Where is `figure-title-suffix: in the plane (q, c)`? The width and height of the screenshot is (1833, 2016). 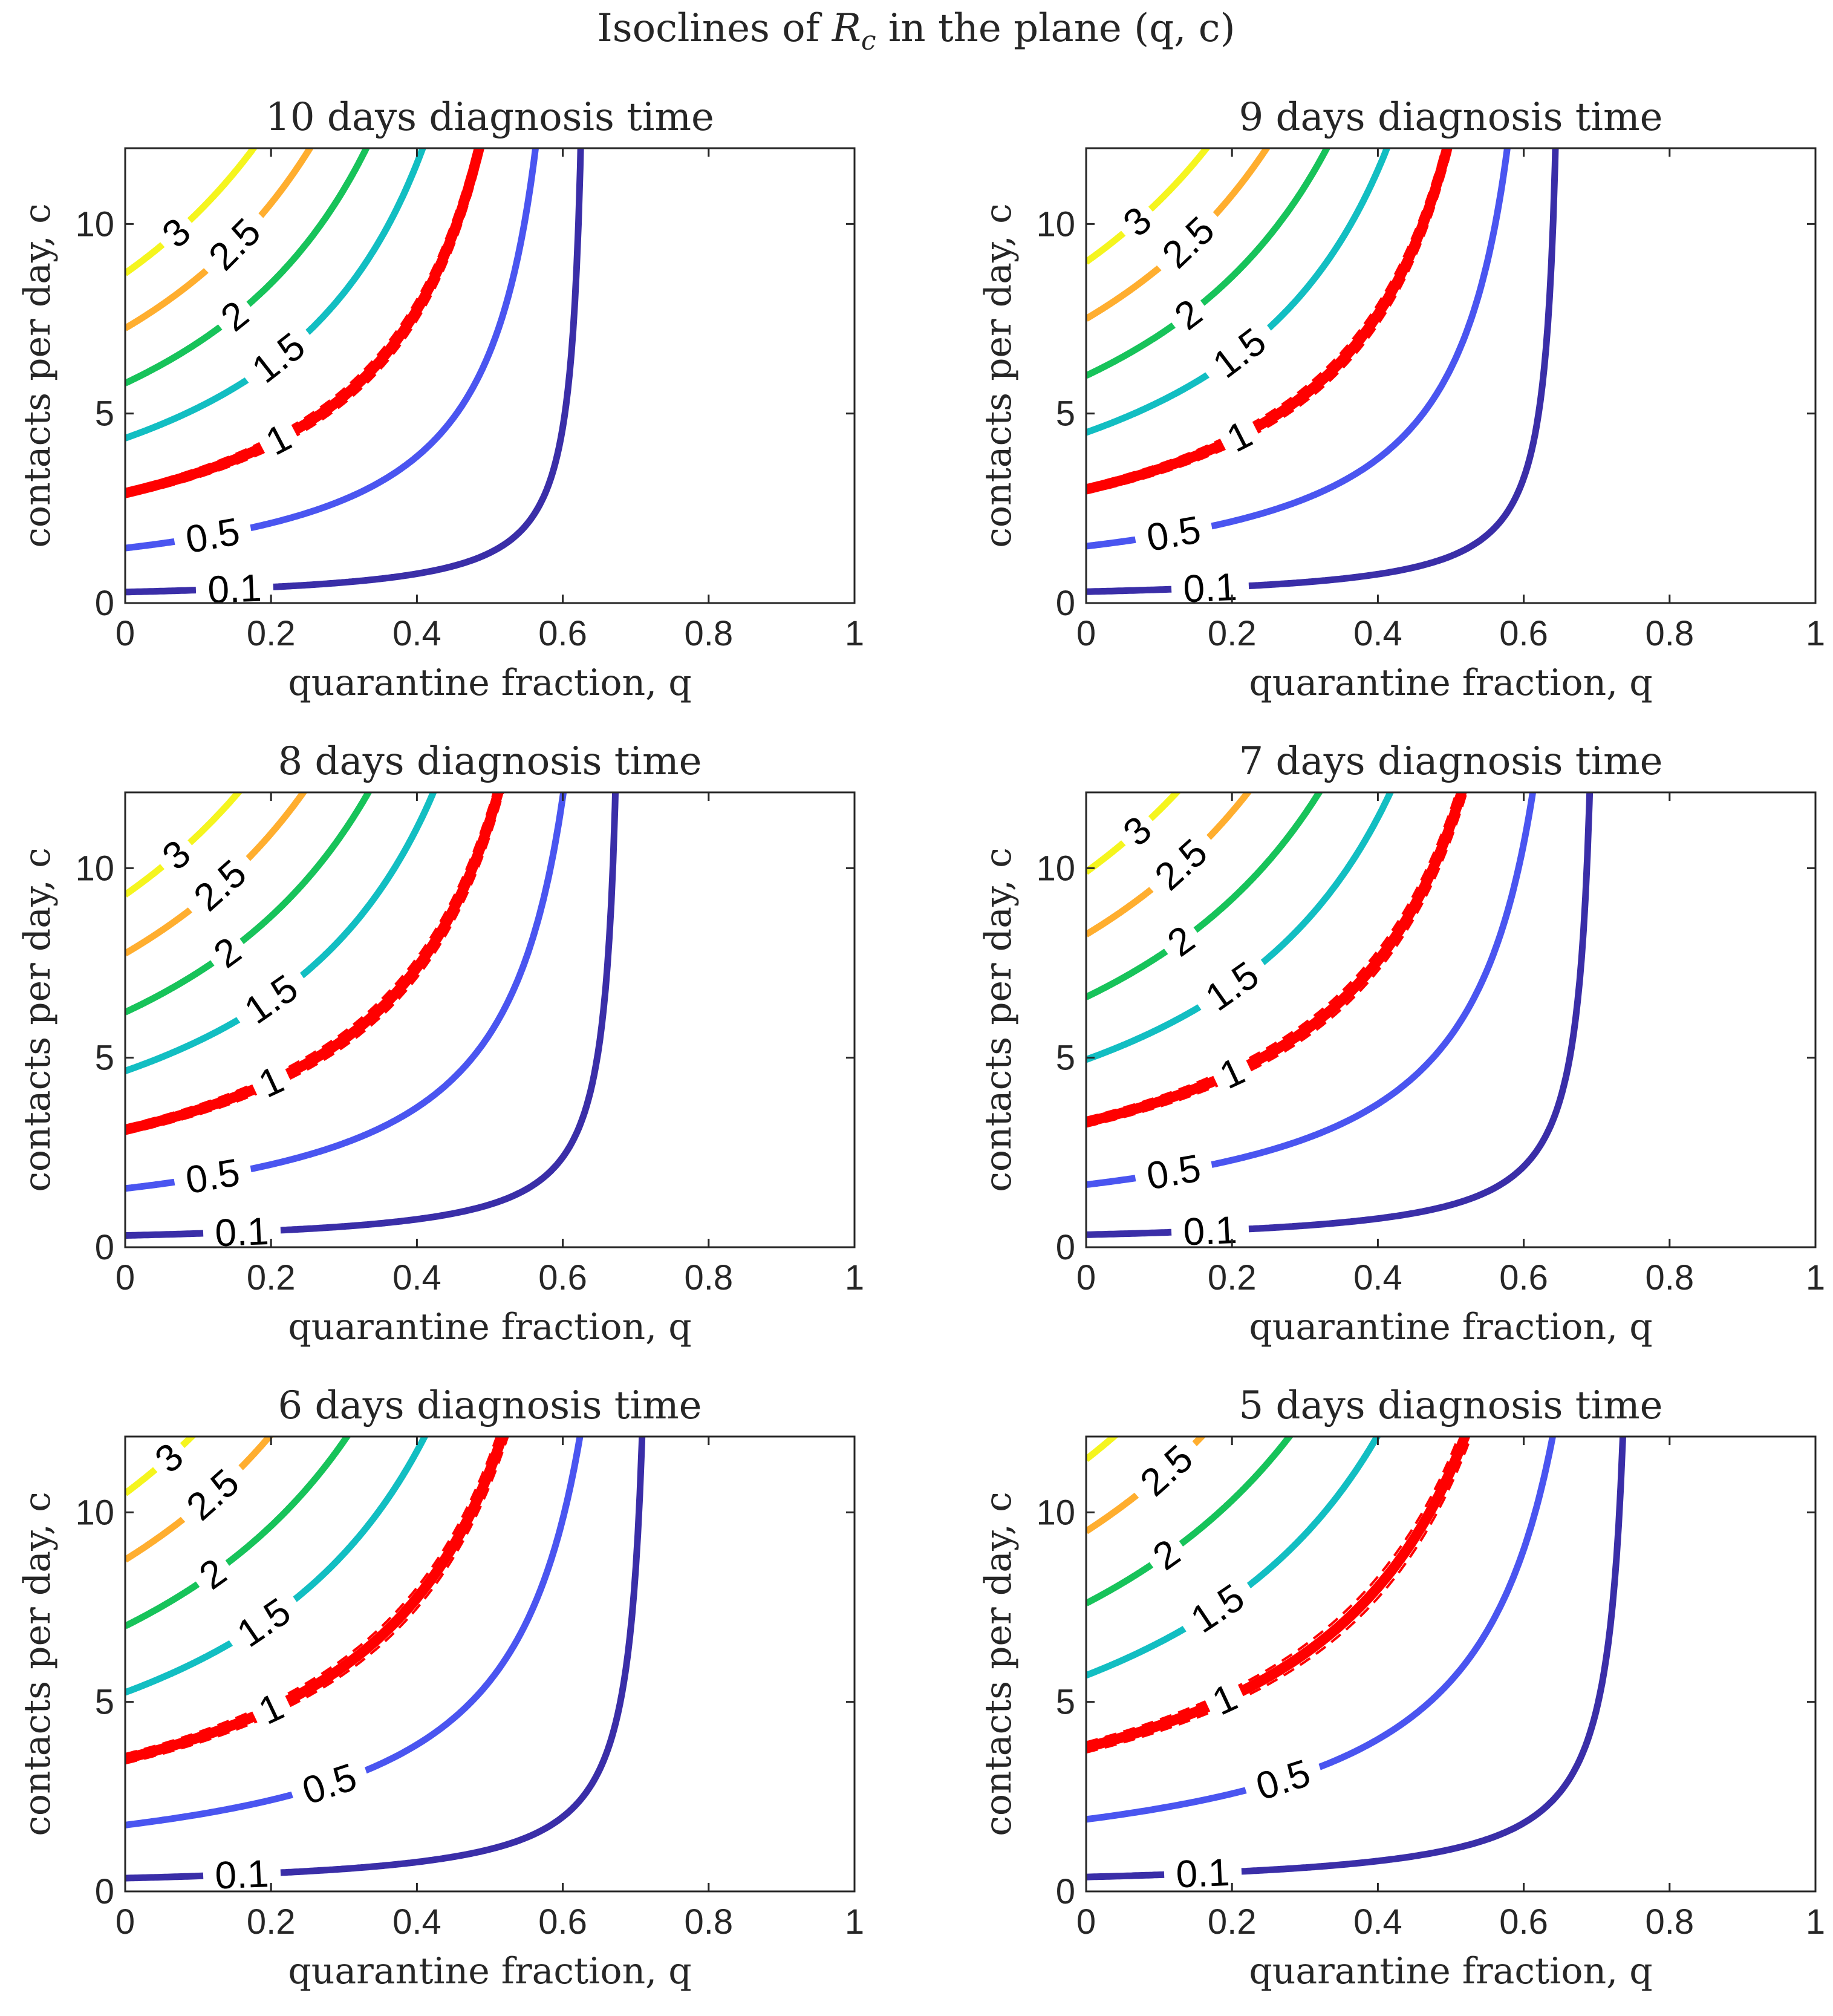
figure-title-suffix: in the plane (q, c) is located at coordinates (1056, 28).